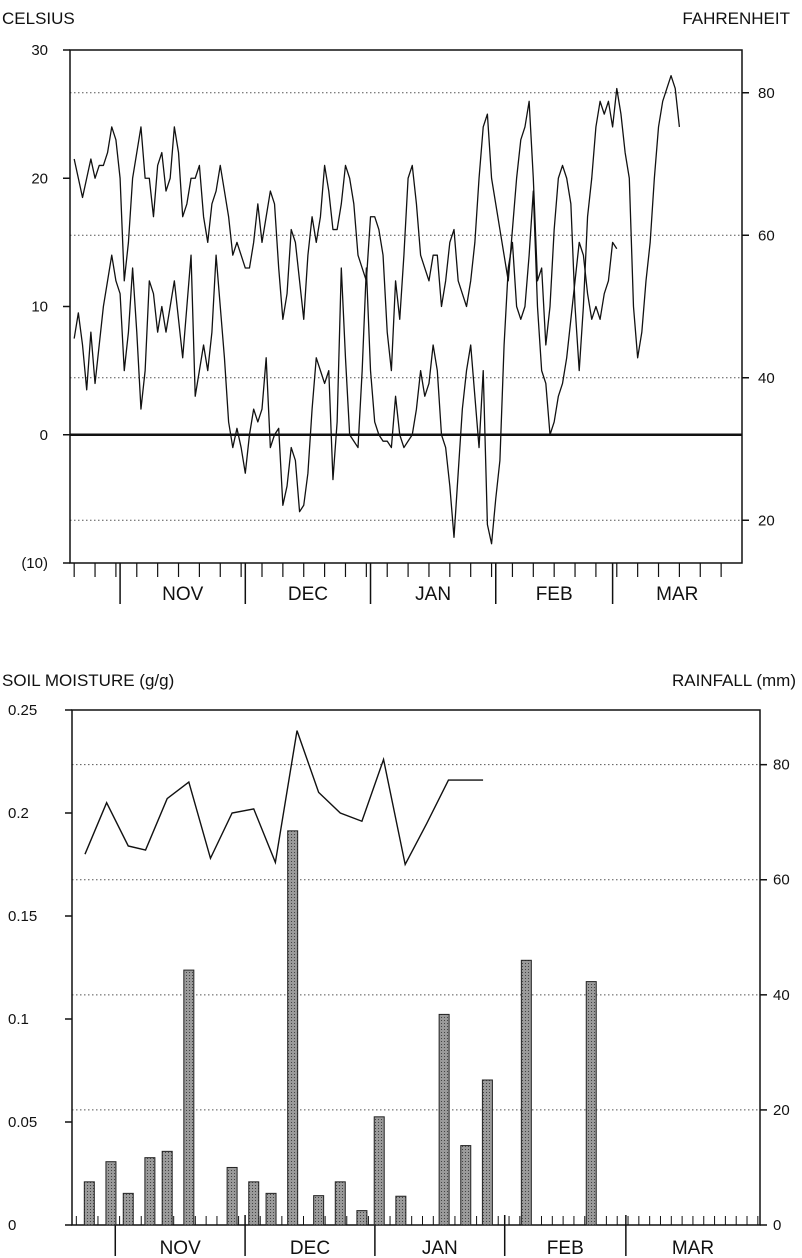 The height and width of the screenshot is (1258, 802). I want to click on month-label-temp-mar: MAR, so click(677, 594).